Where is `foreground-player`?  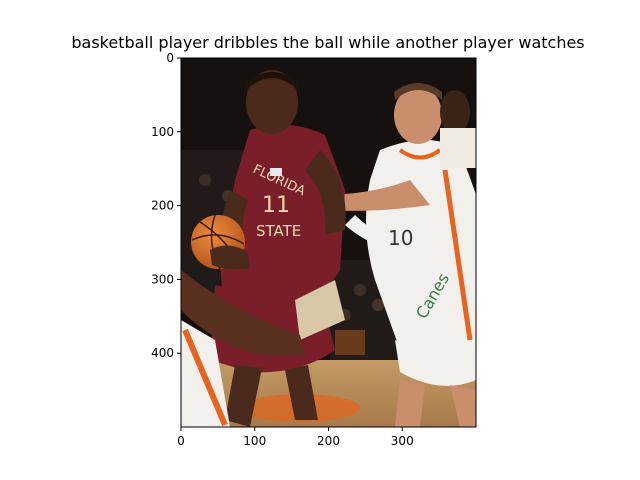
foreground-player is located at coordinates (243, 348).